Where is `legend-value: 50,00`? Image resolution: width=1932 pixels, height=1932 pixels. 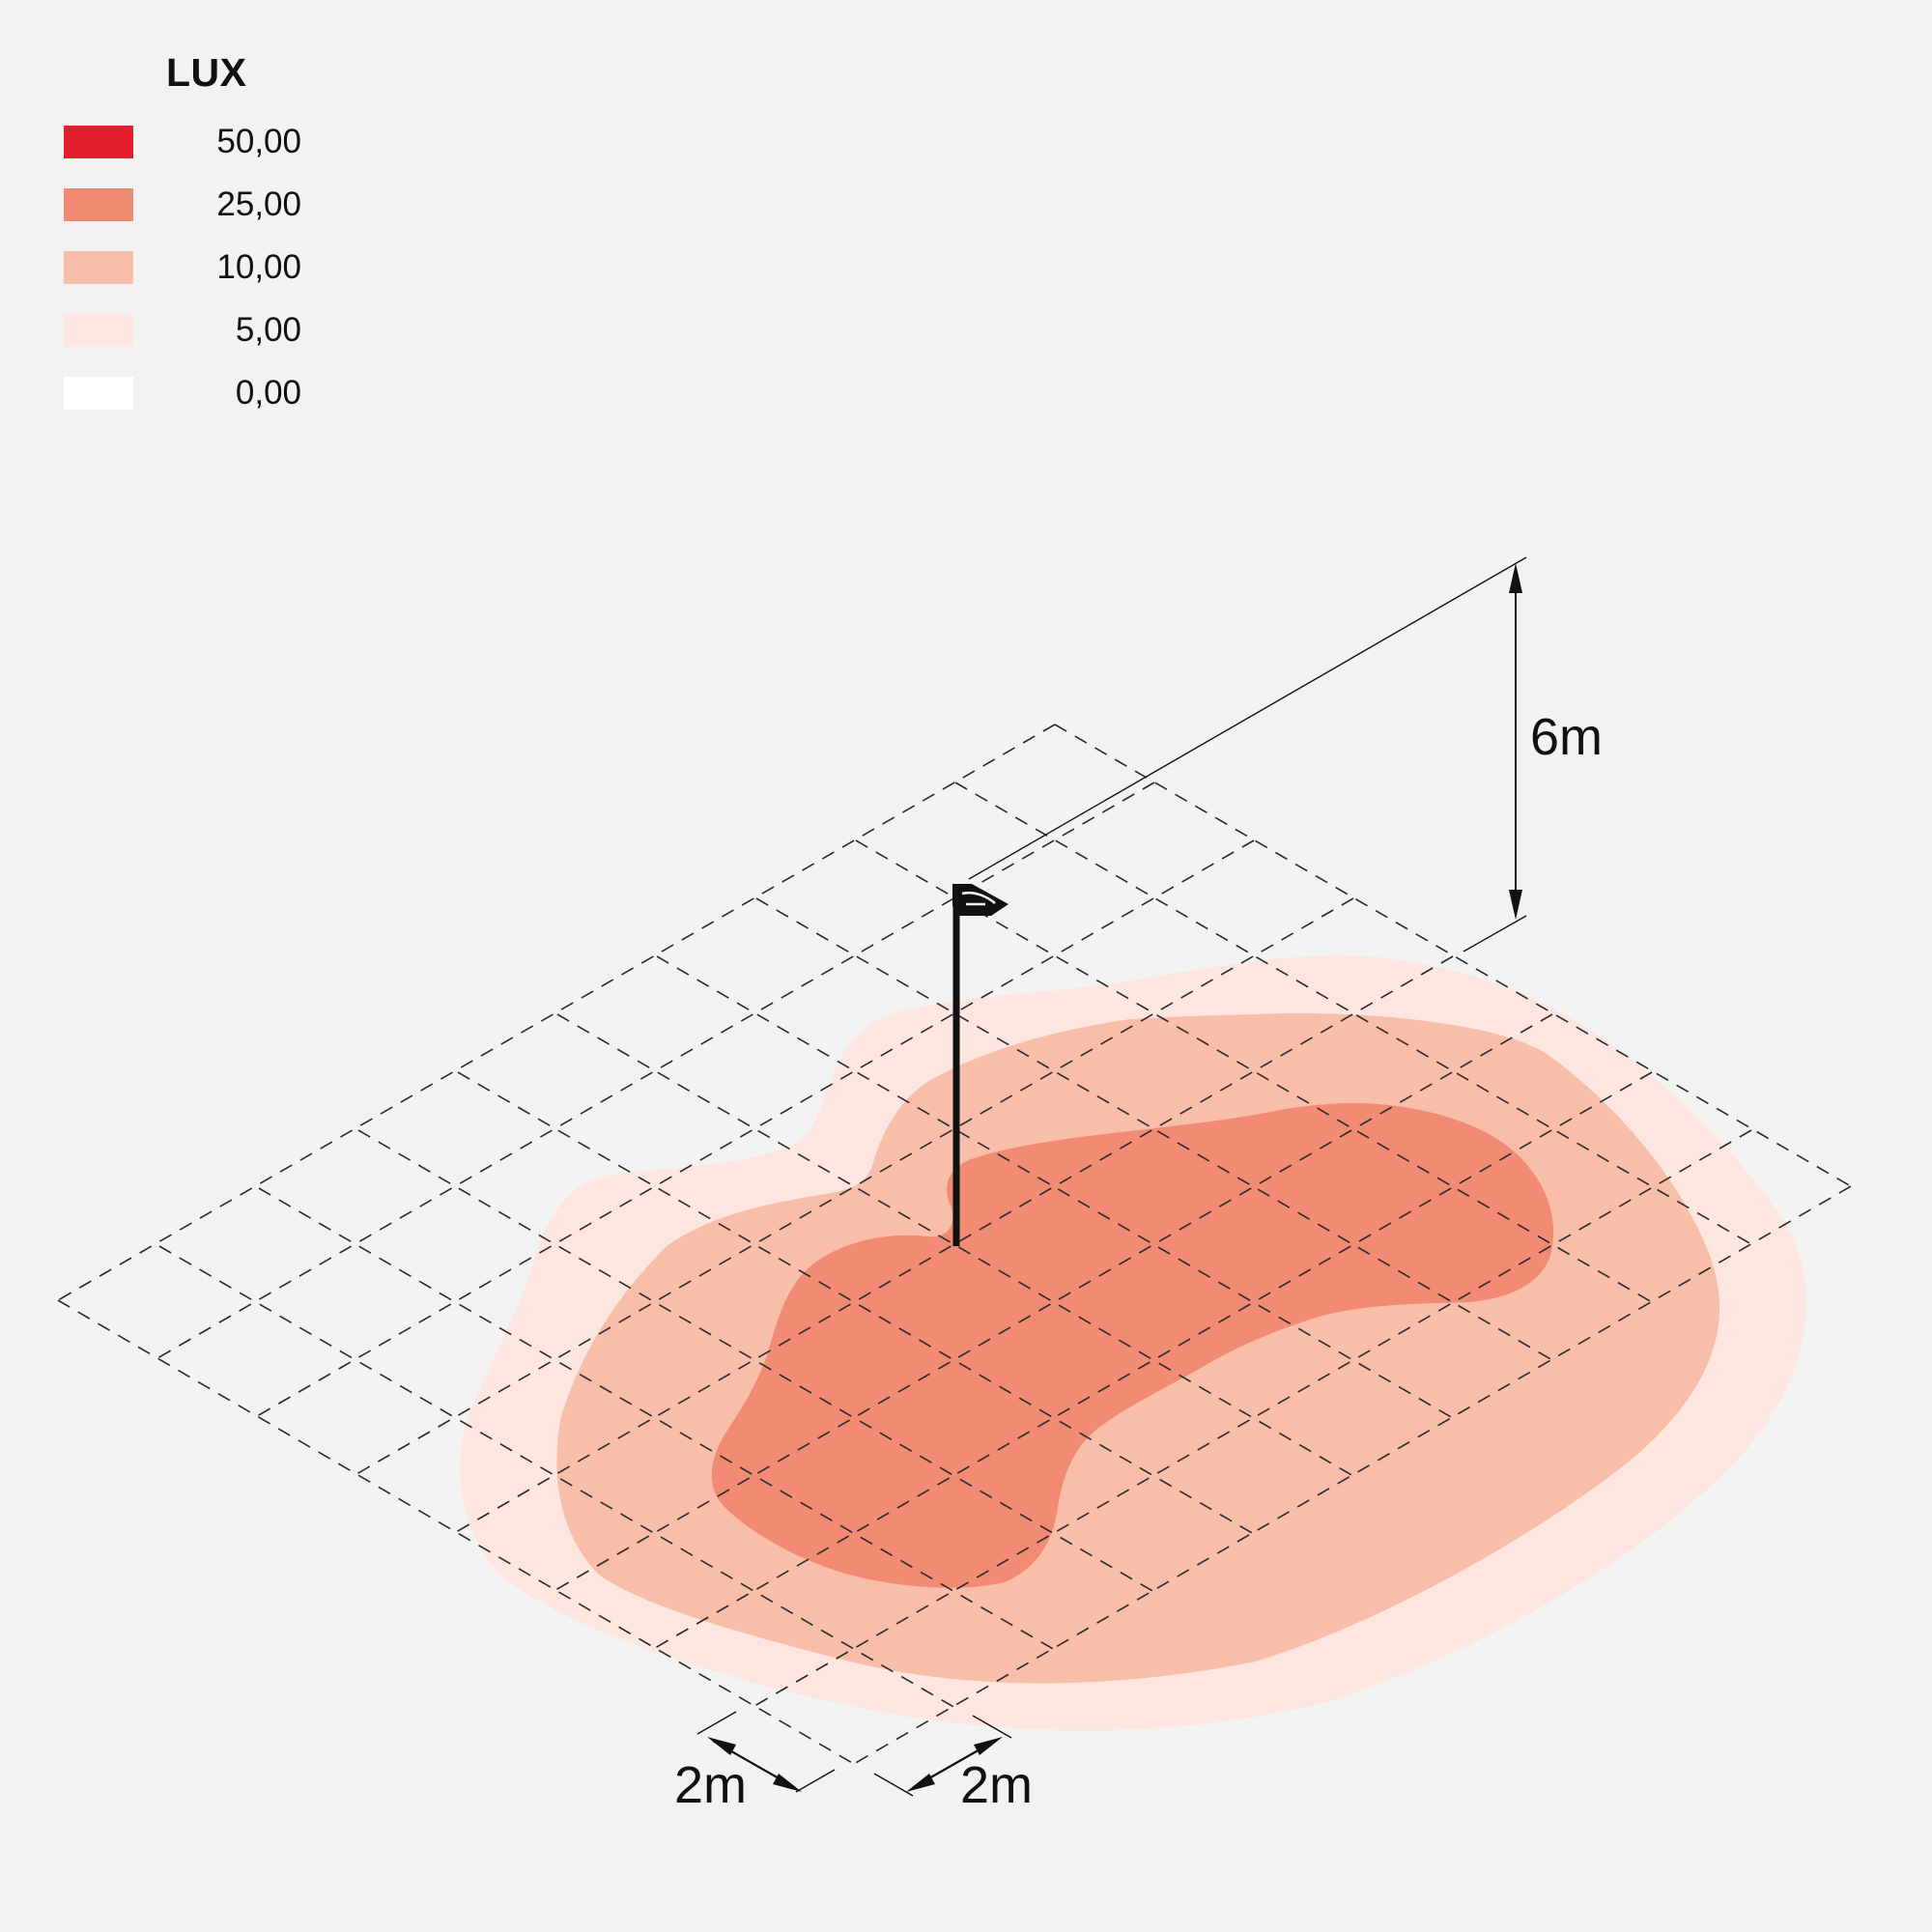
legend-value: 50,00 is located at coordinates (258, 141).